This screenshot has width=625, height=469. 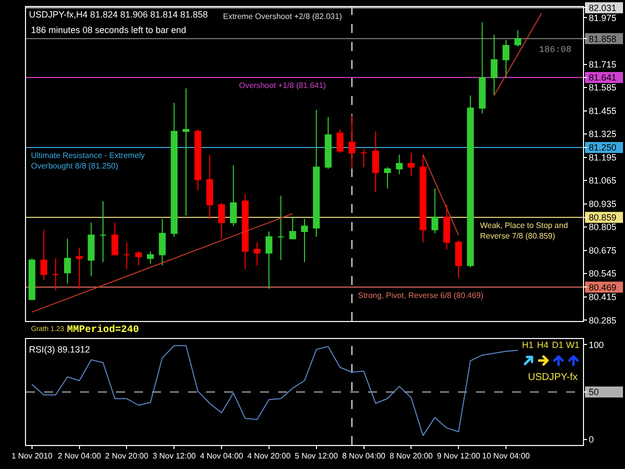 I want to click on y-tick-label: 0, so click(x=591, y=439).